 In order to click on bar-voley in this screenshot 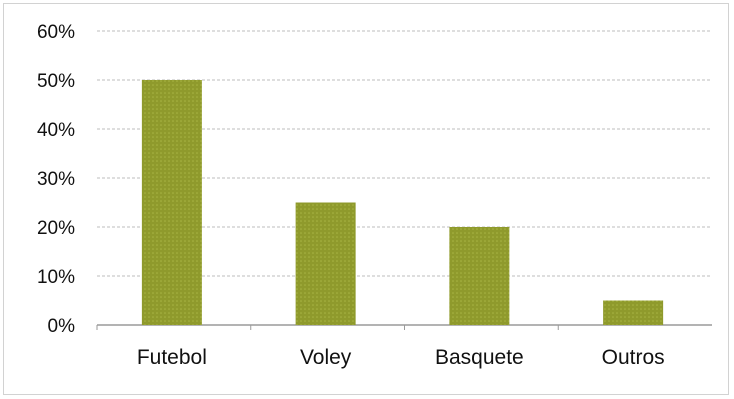, I will do `click(325, 263)`.